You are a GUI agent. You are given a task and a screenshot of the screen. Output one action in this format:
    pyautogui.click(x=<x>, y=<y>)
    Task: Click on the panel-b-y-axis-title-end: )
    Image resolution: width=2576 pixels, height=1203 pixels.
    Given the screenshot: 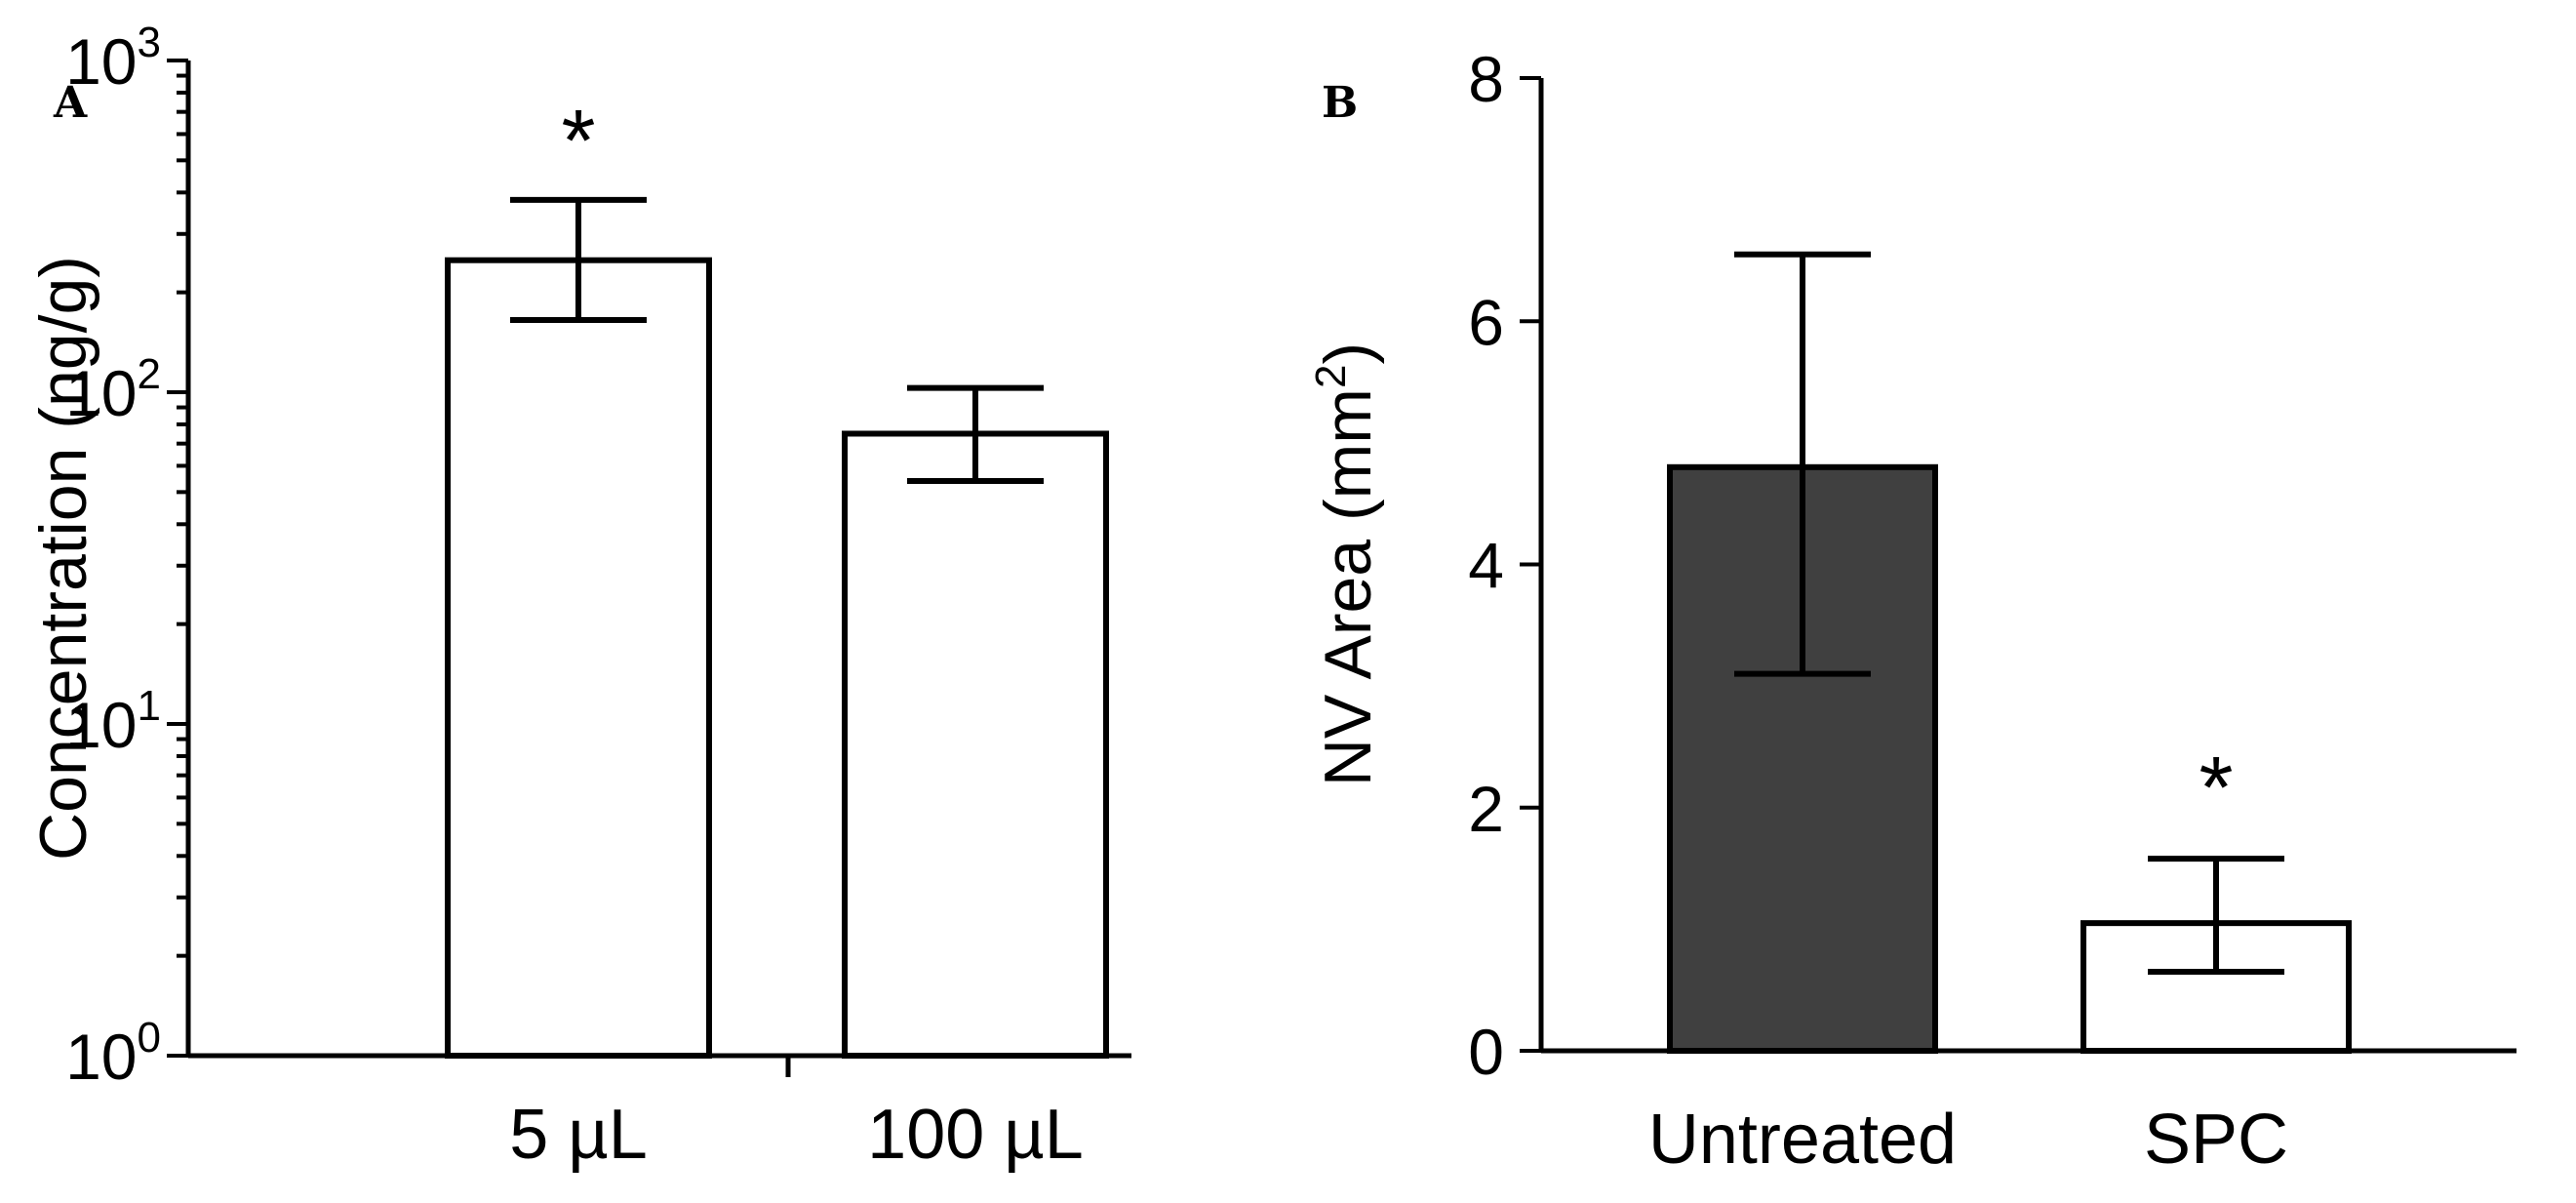 What is the action you would take?
    pyautogui.click(x=1348, y=353)
    